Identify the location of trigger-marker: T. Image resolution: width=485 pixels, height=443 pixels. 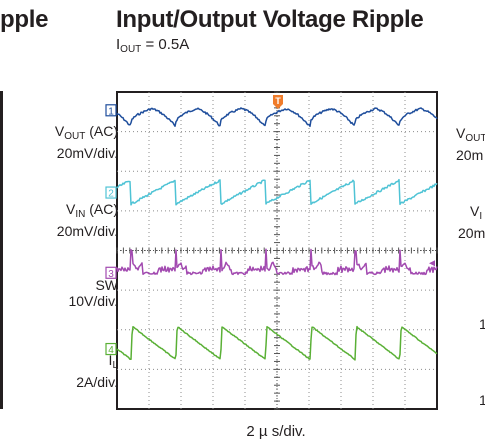
(278, 102).